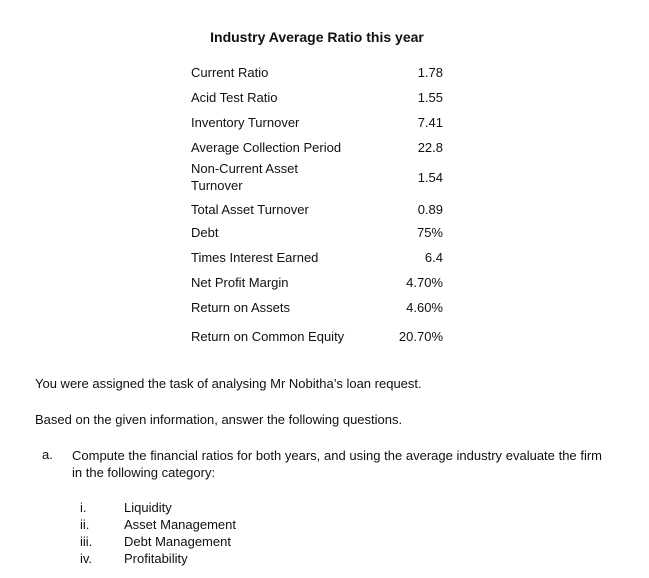 The height and width of the screenshot is (578, 649). I want to click on row-value: 20.70%, so click(420, 336).